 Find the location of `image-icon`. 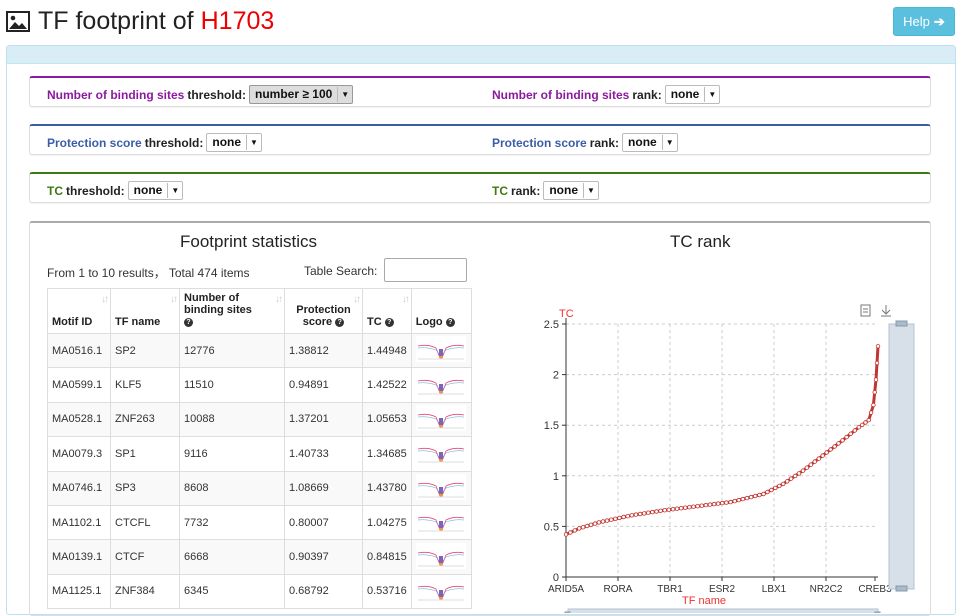

image-icon is located at coordinates (18, 21).